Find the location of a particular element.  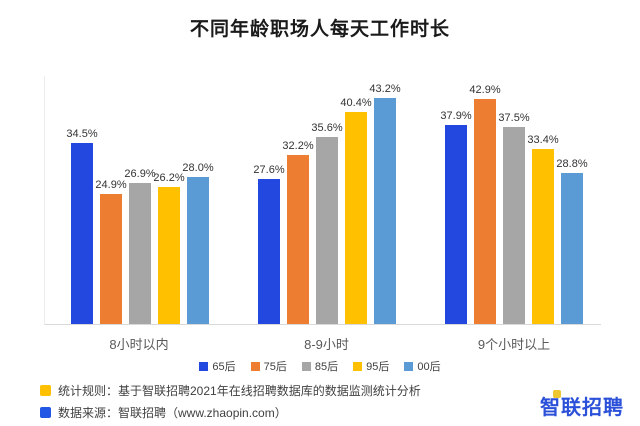

legend: 65后 75后 85后 95后 00后 is located at coordinates (320, 366).